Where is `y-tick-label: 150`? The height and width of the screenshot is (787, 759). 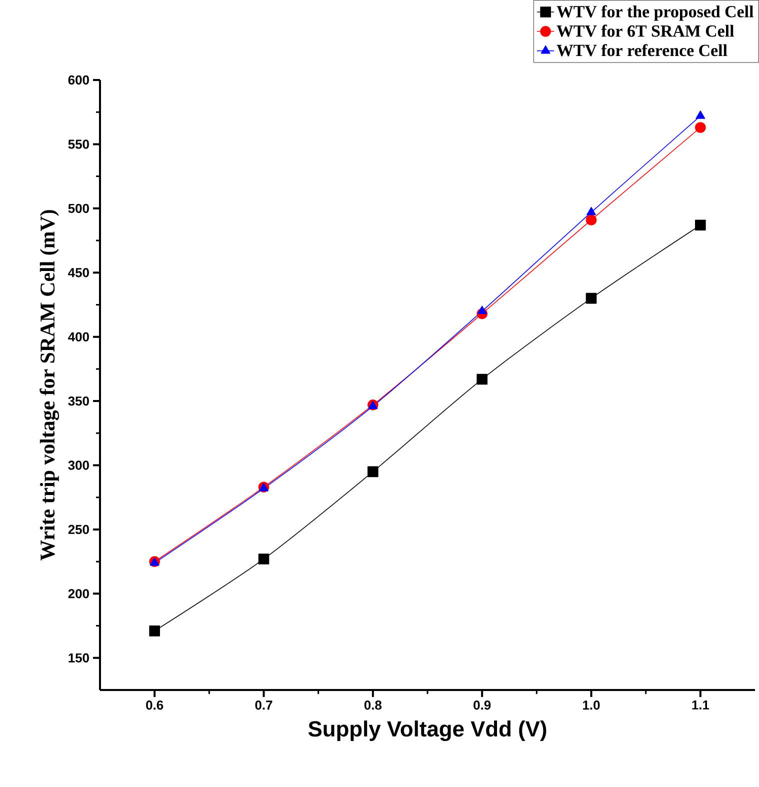 y-tick-label: 150 is located at coordinates (78, 657).